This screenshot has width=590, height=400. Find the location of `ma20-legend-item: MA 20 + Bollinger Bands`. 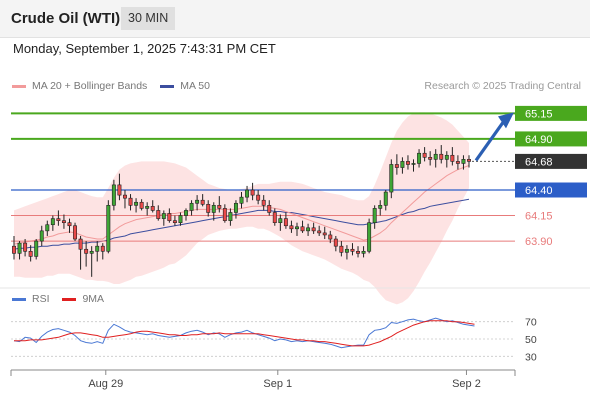

ma20-legend-item: MA 20 + Bollinger Bands is located at coordinates (79, 86).